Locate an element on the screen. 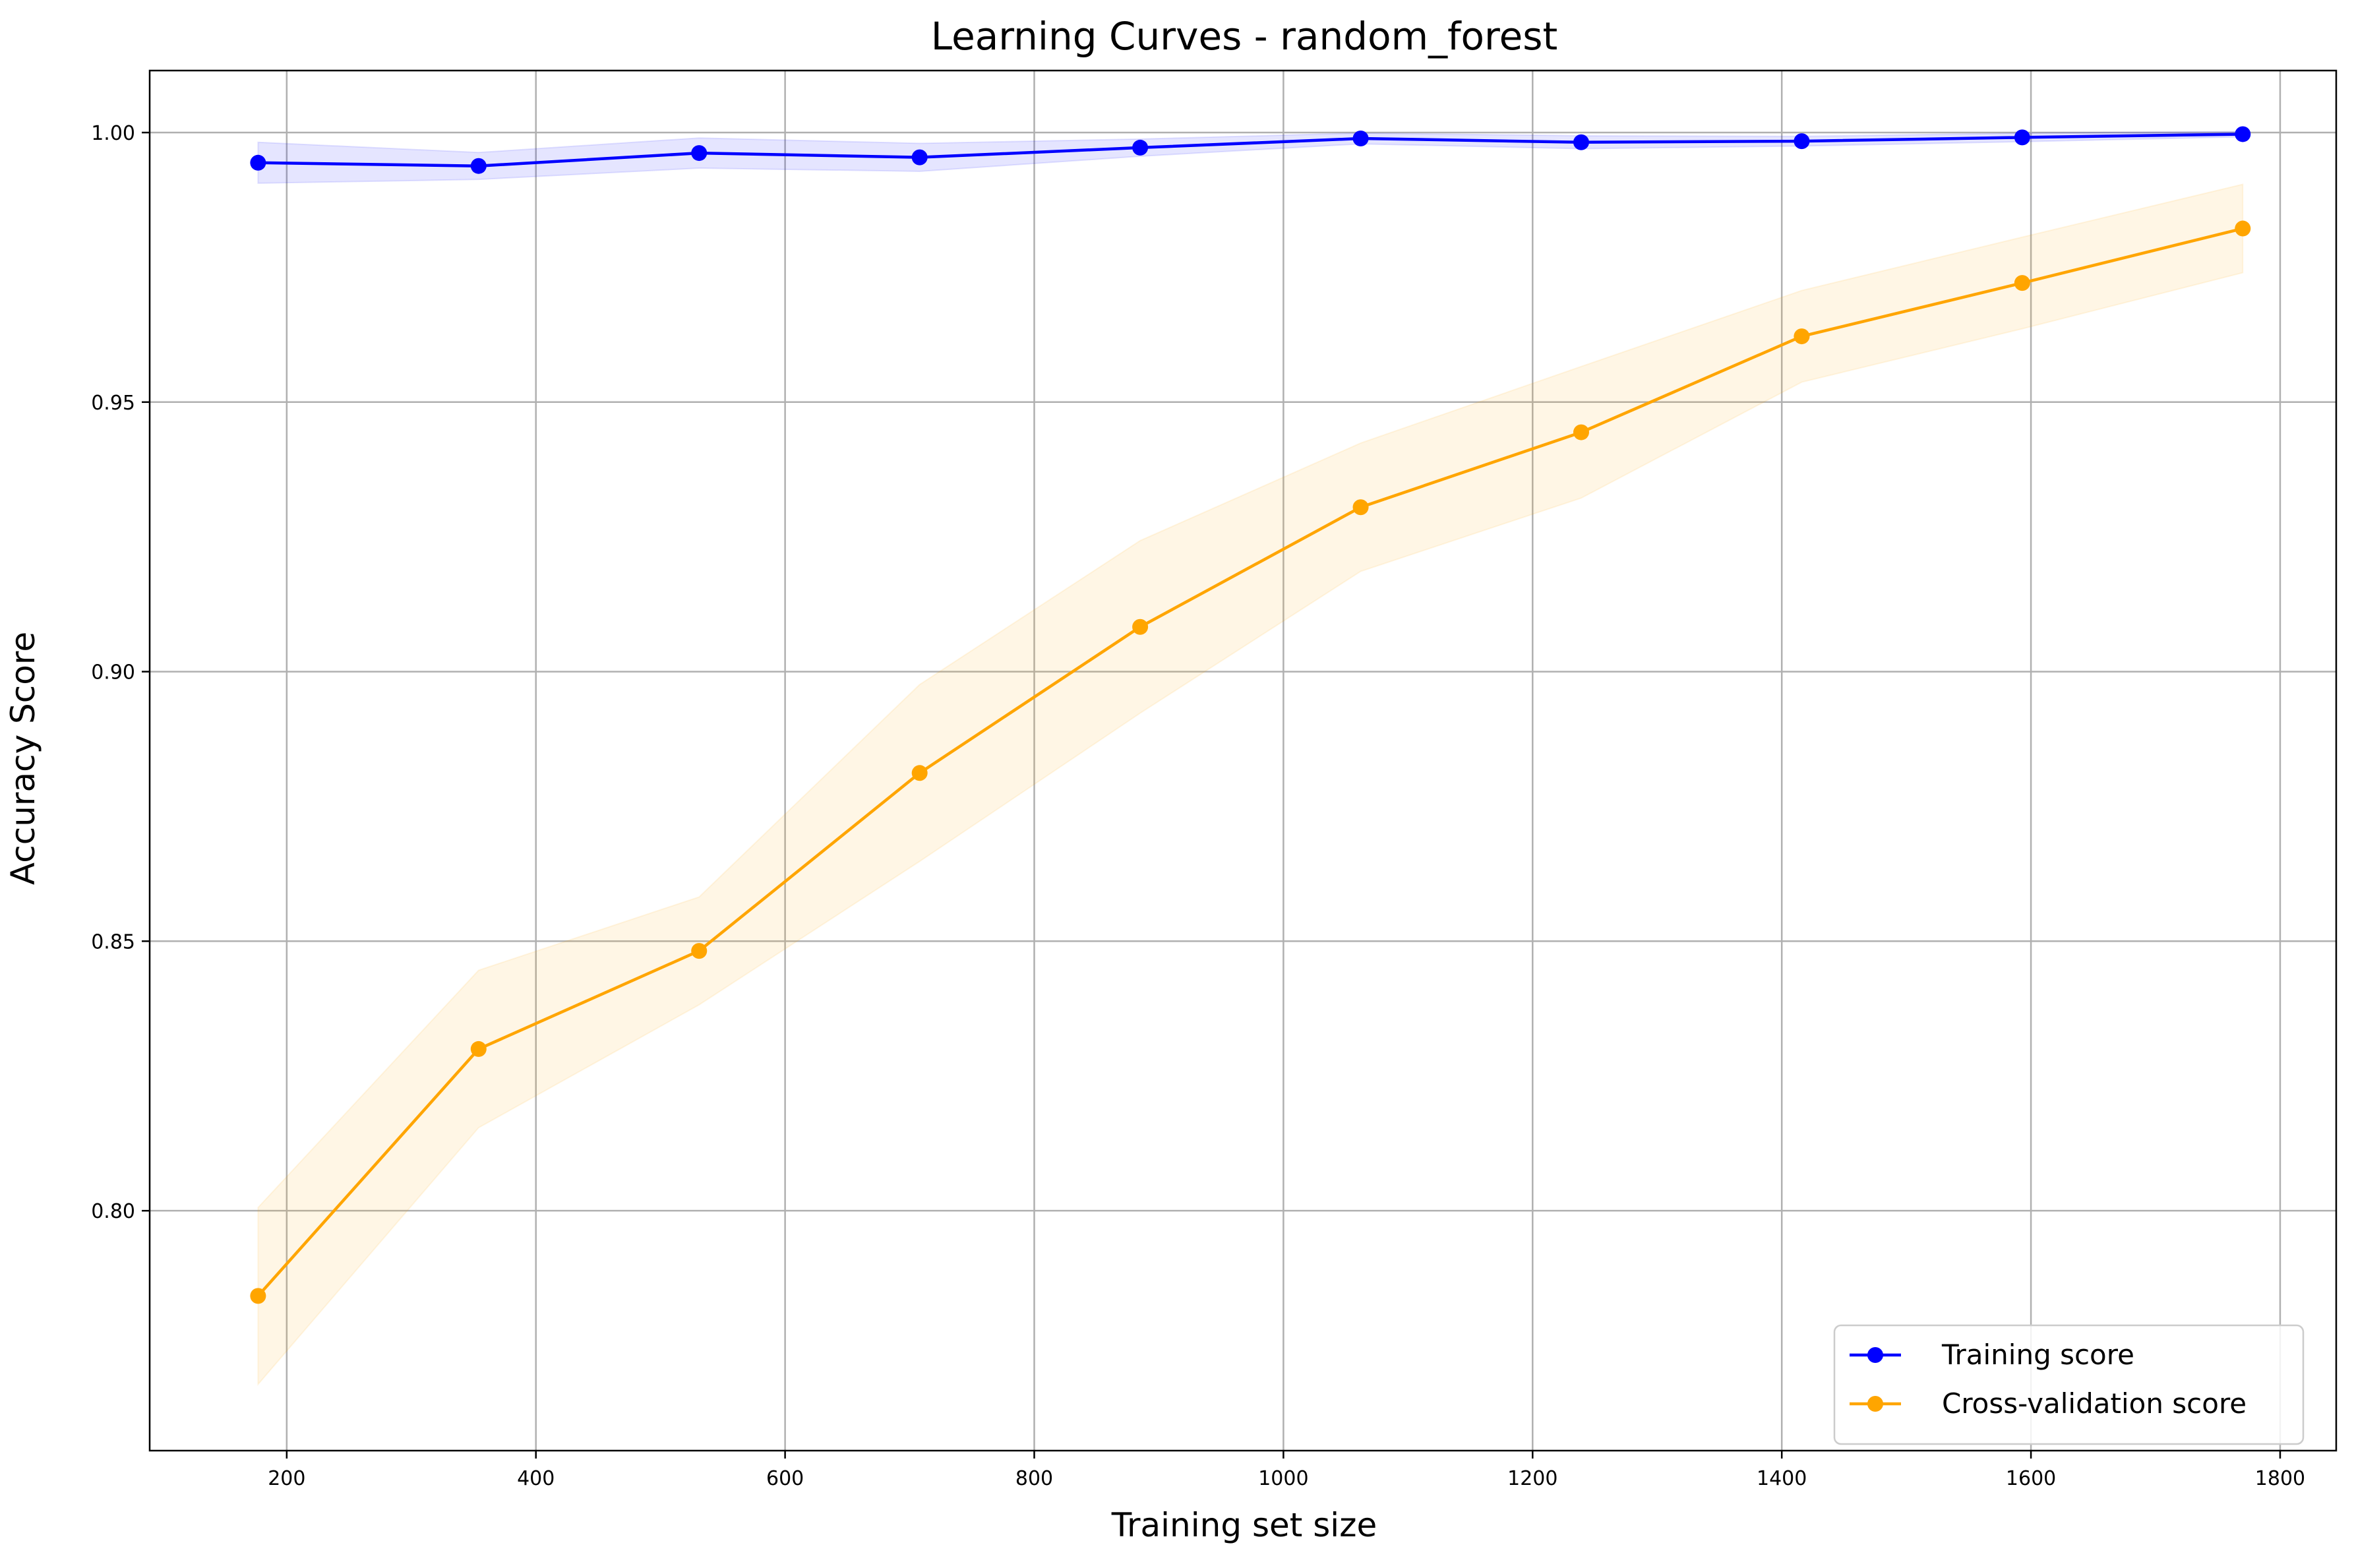  x-tick-label: 600 is located at coordinates (785, 1478).